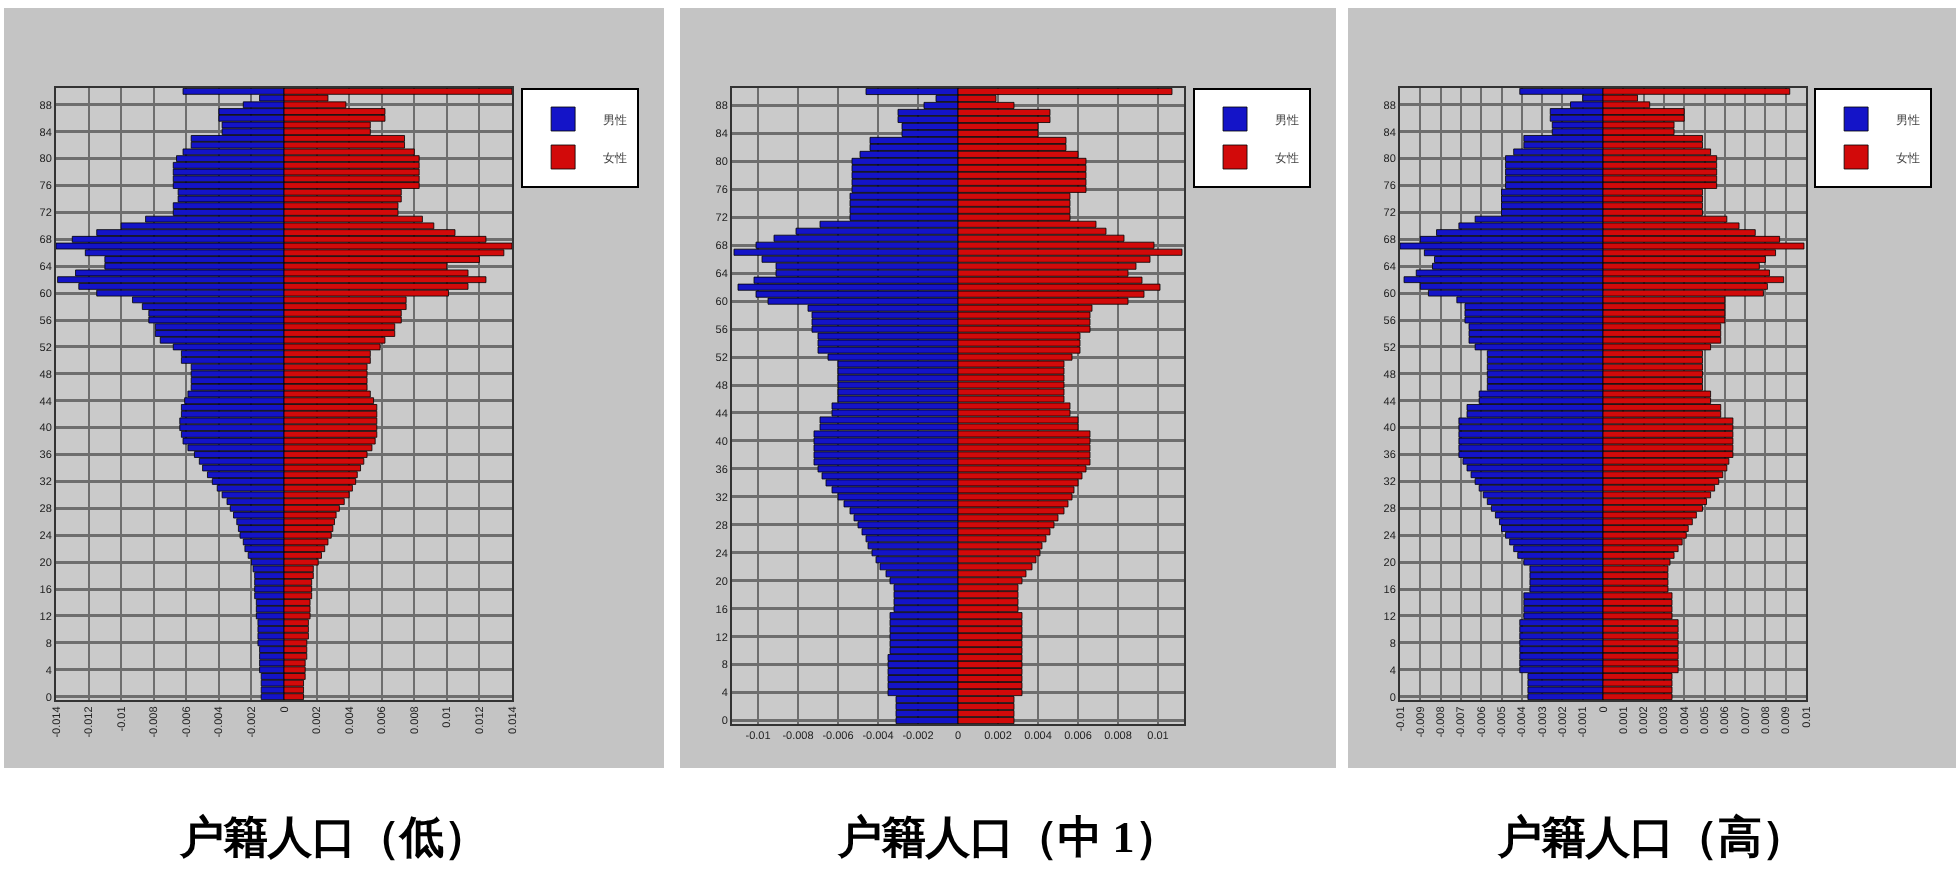  Describe the element at coordinates (1008, 838) in the screenshot. I see `text: 户籍人口（中 1）` at that location.